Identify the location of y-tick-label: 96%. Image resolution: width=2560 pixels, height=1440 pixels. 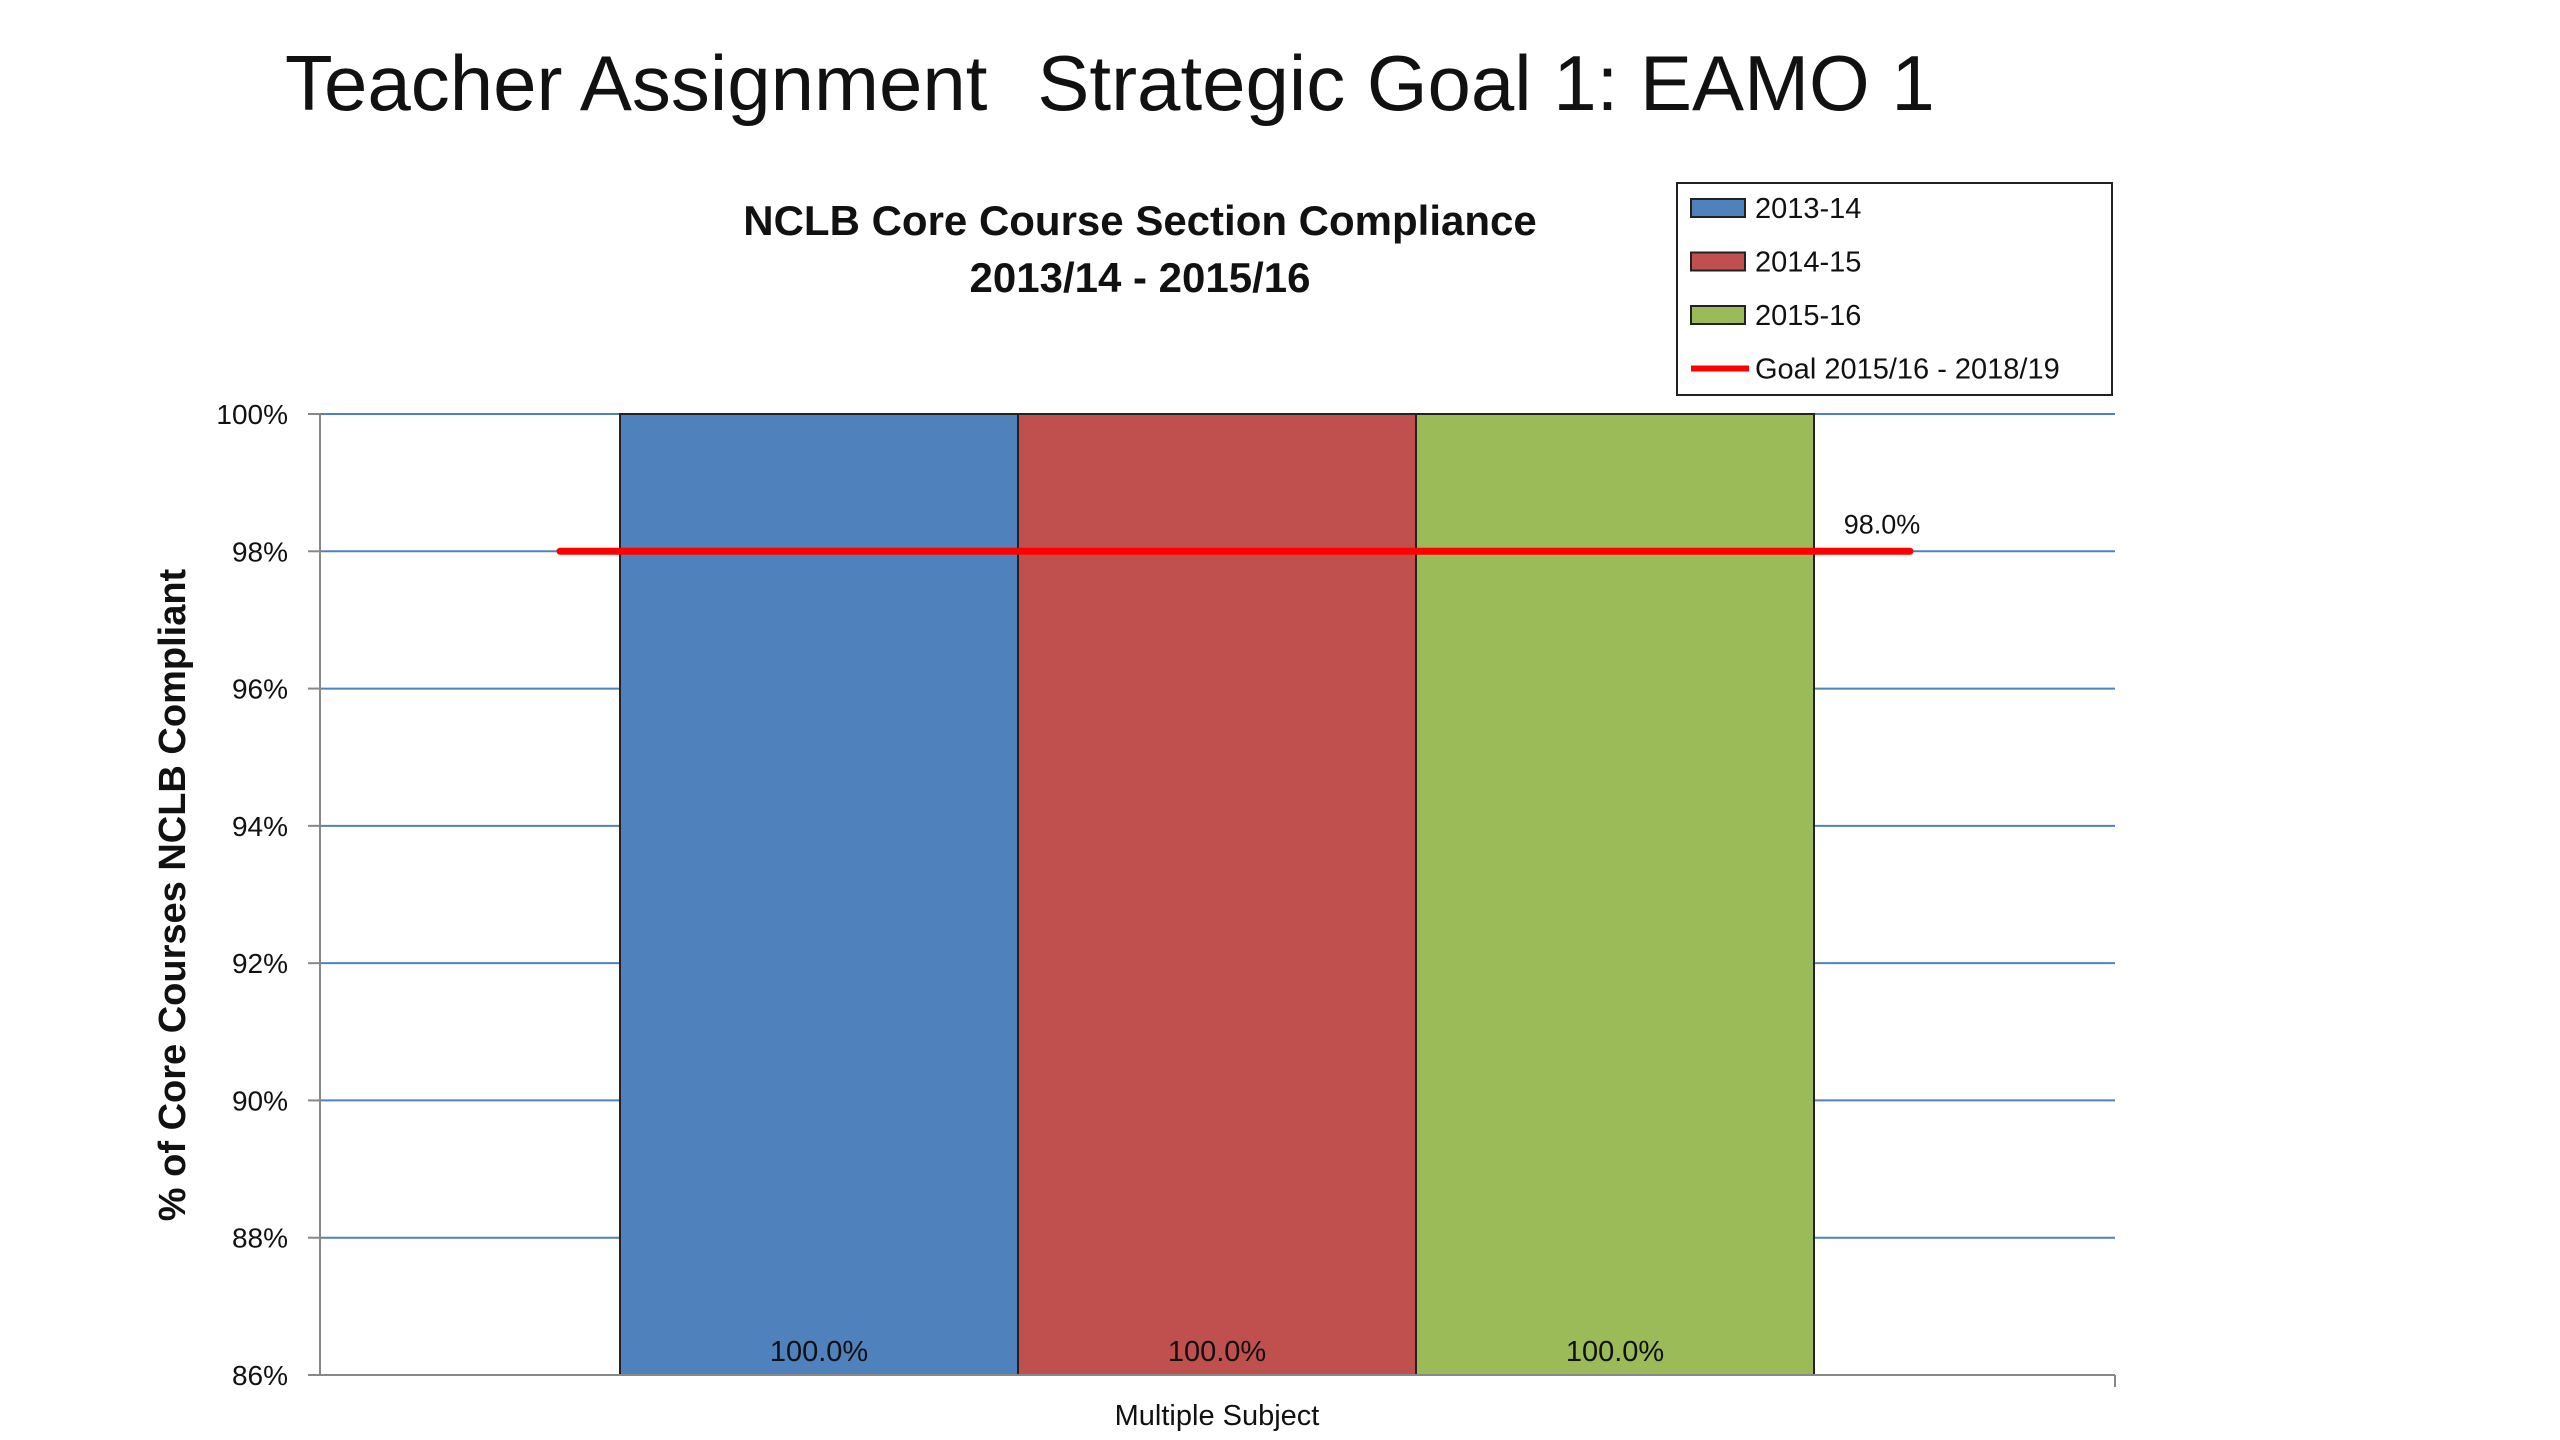
(260, 689).